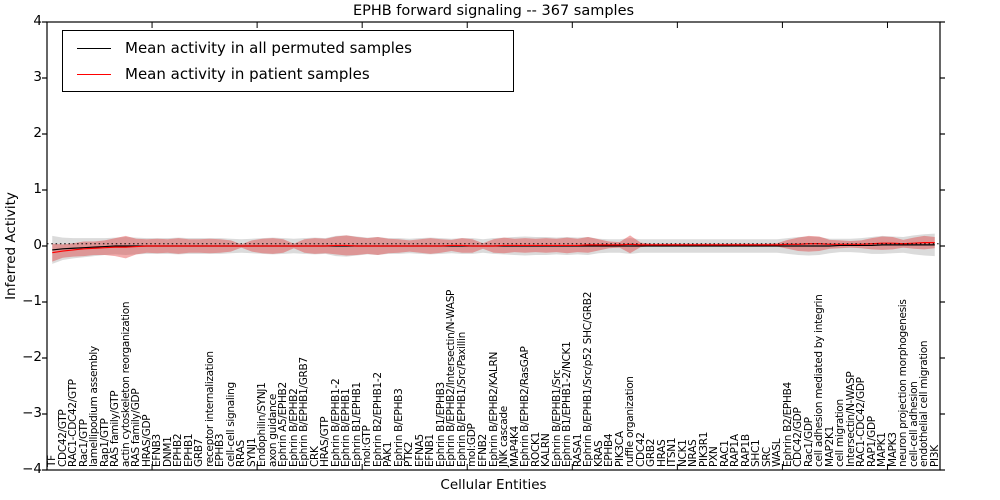 Image resolution: width=1000 pixels, height=500 pixels. What do you see at coordinates (924, 403) in the screenshot?
I see `x-tick-label: endothelial cell migration` at bounding box center [924, 403].